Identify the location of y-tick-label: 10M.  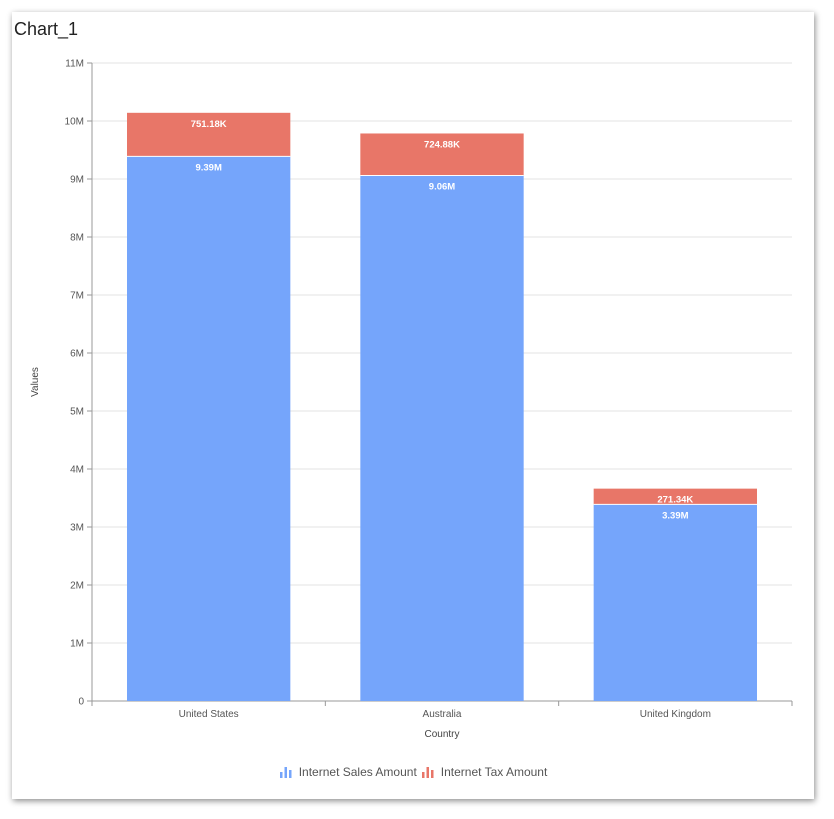
(74, 122).